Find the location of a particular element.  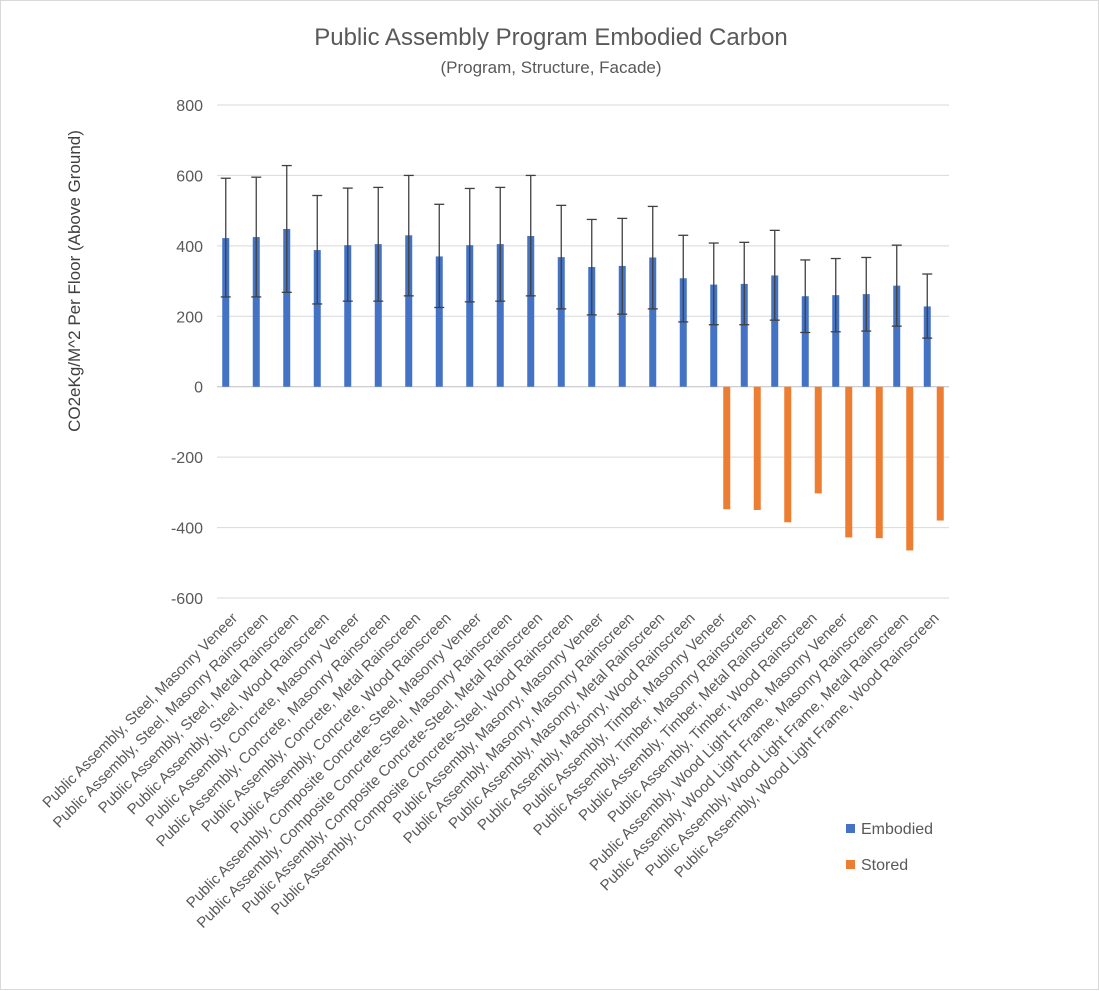

legend: Embodied Stored is located at coordinates (889, 847).